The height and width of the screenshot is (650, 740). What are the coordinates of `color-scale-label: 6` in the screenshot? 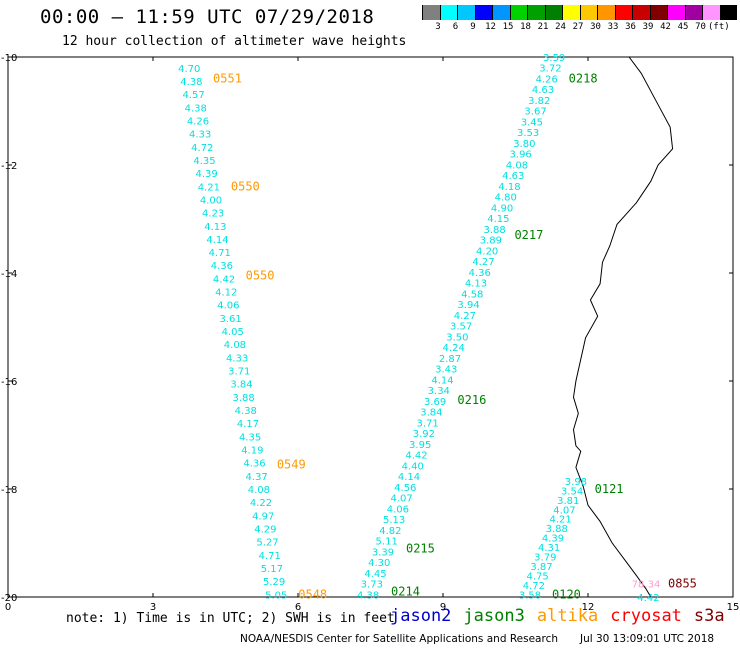 It's located at (455, 27).